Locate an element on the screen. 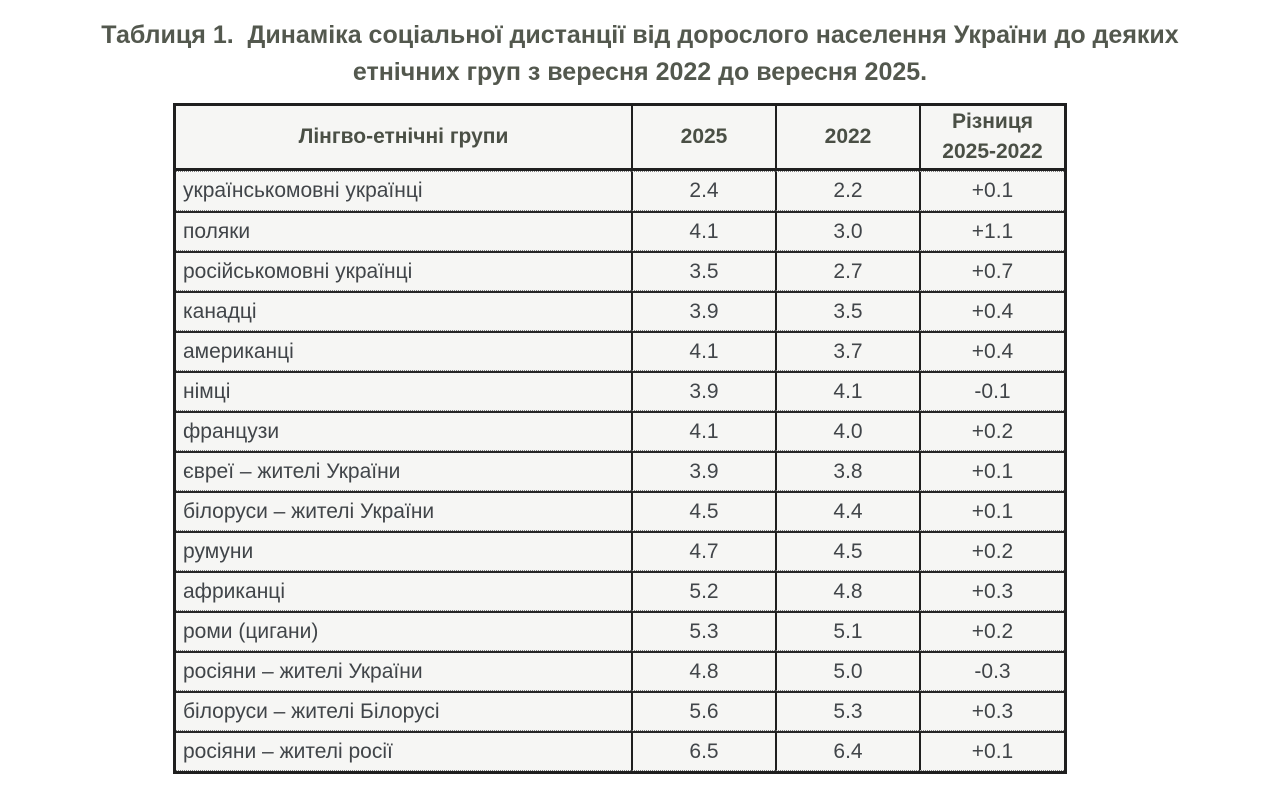  group-name-cell: канадці is located at coordinates (403, 311).